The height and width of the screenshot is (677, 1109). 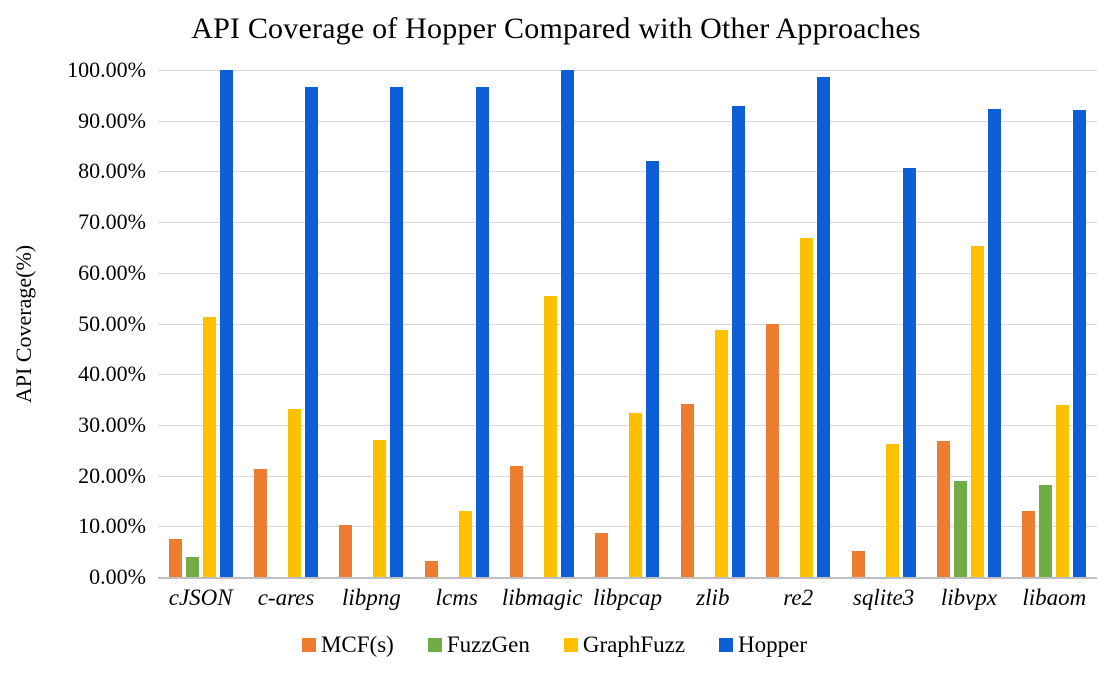 I want to click on legend-item-GraphFuzz: GraphFuzz, so click(x=624, y=645).